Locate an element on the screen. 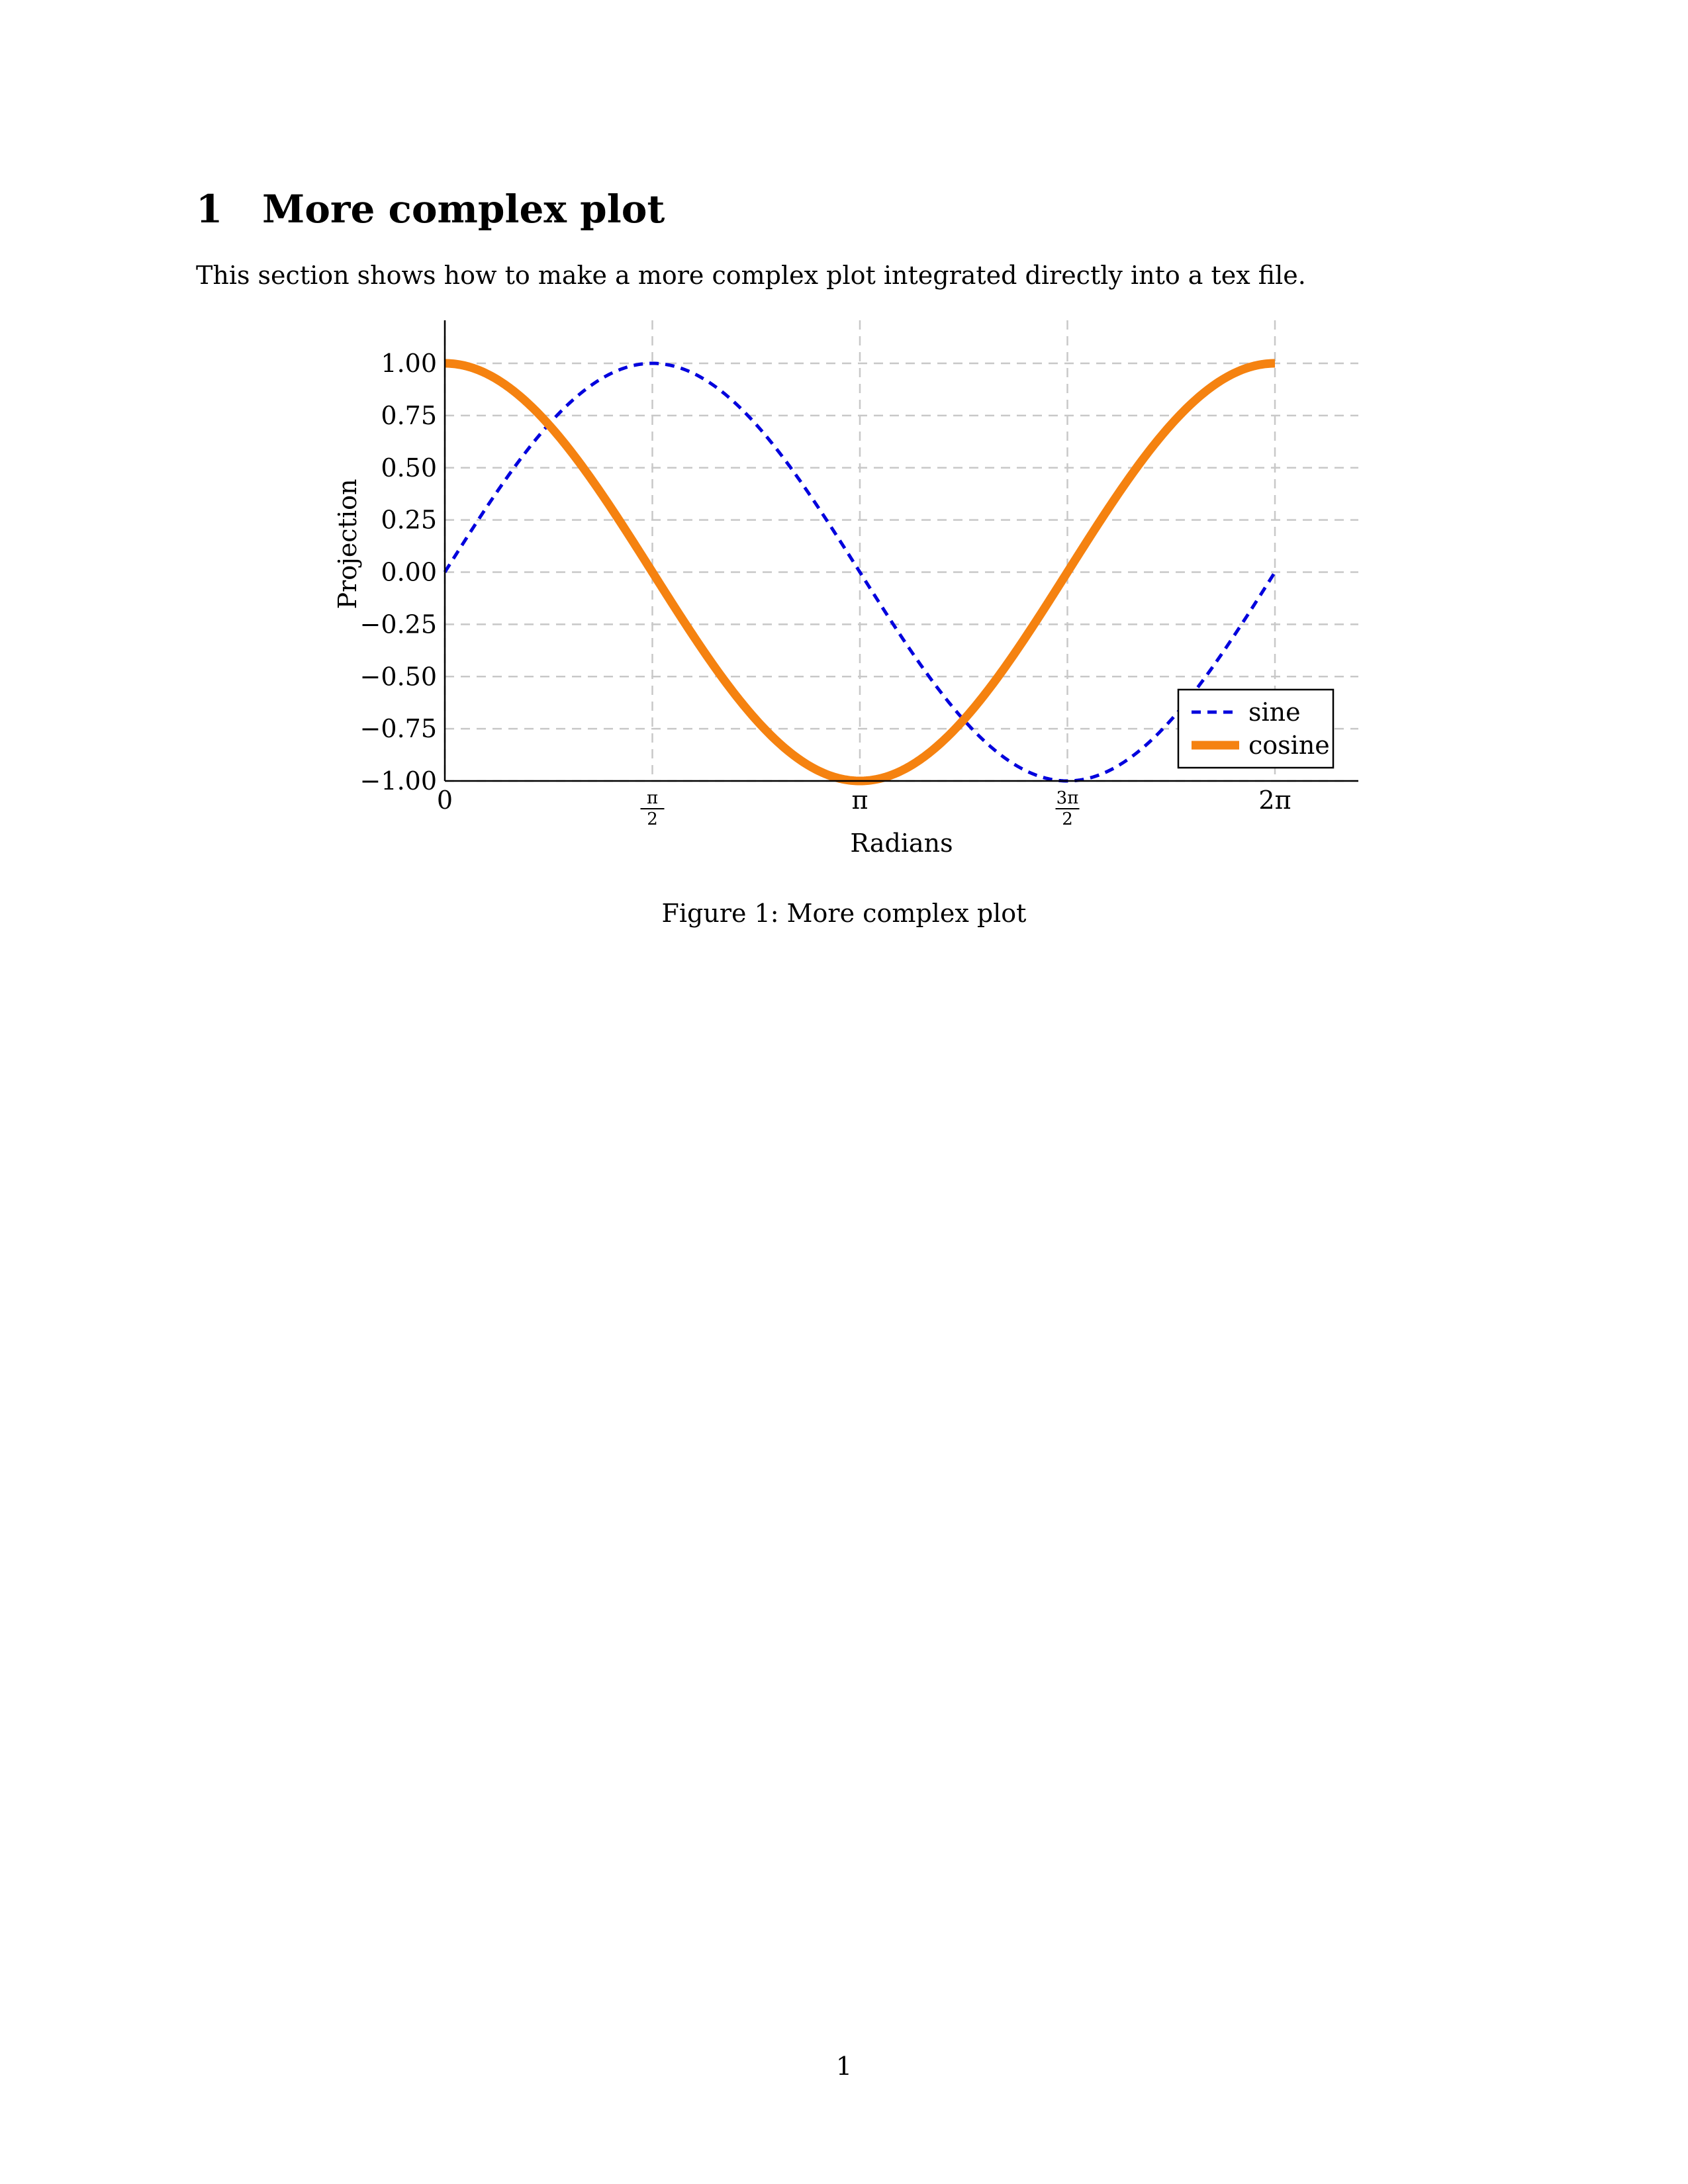 Image resolution: width=1688 pixels, height=2184 pixels. legend: sine cosine is located at coordinates (1256, 728).